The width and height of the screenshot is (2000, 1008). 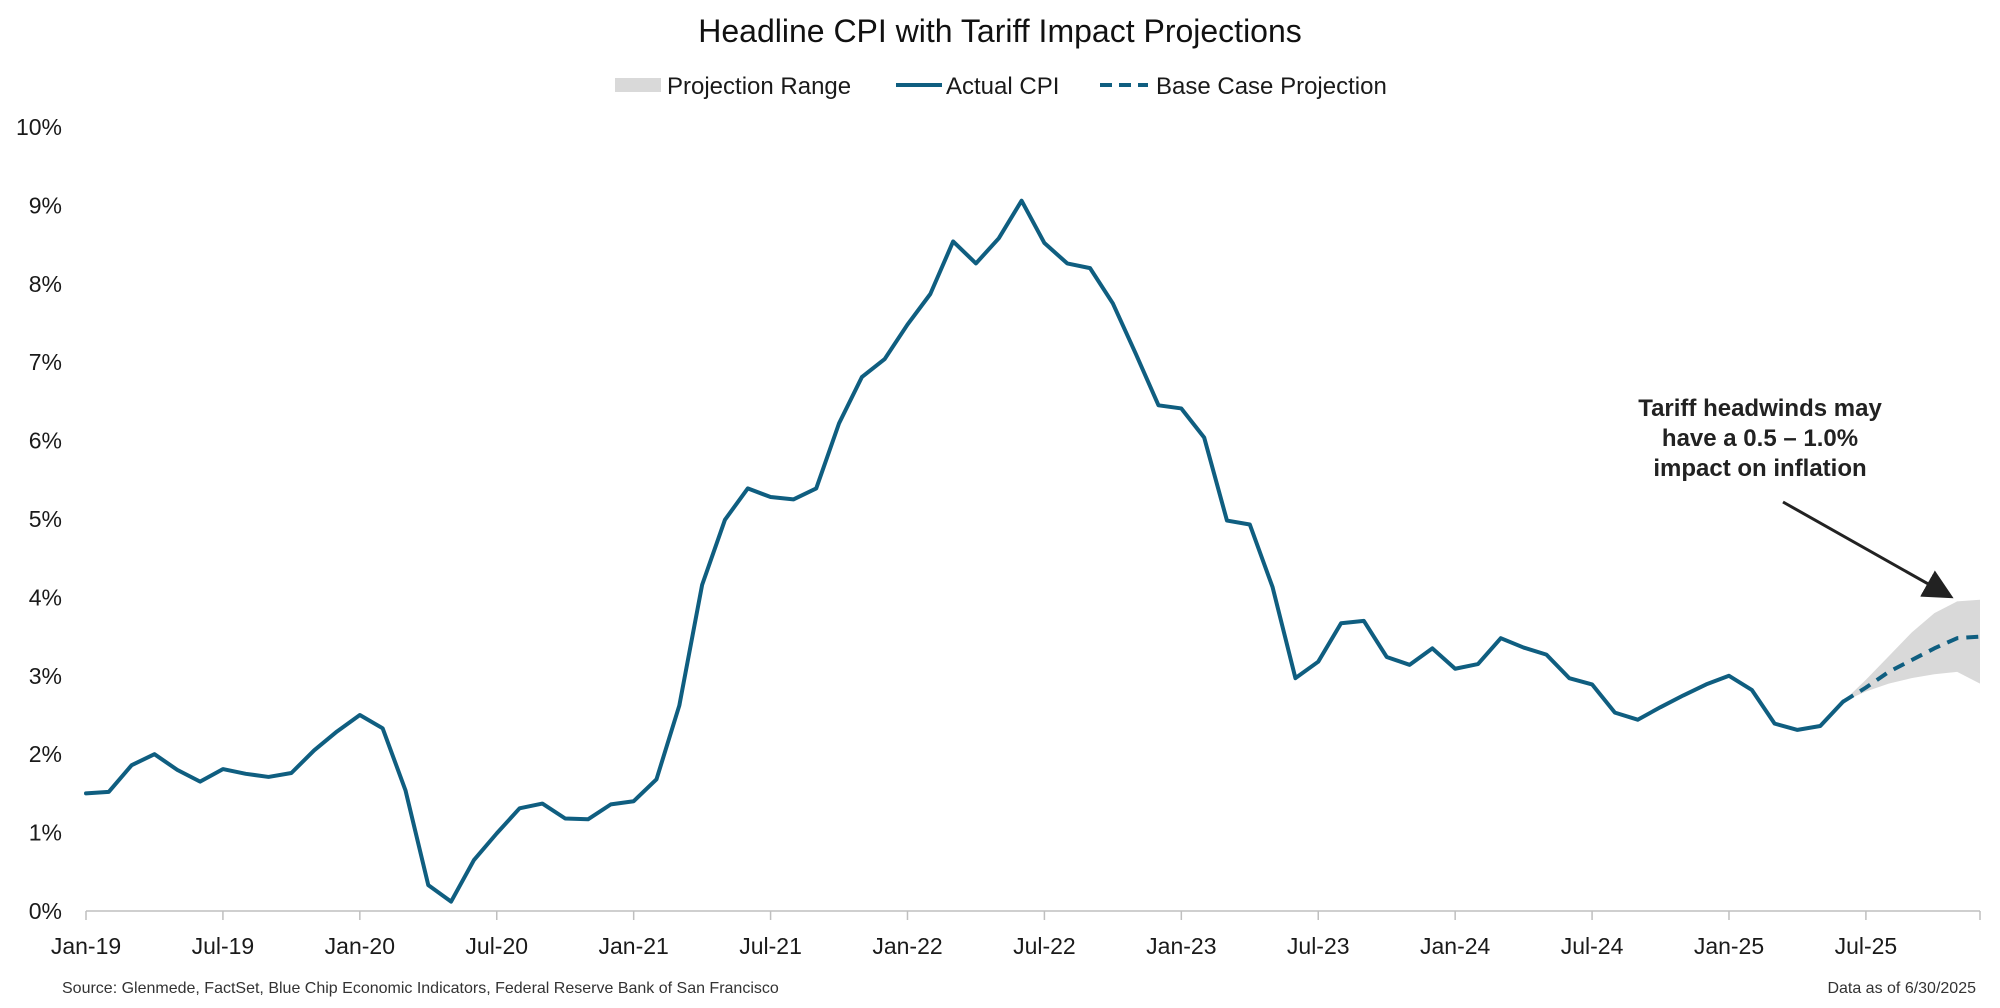 What do you see at coordinates (770, 946) in the screenshot?
I see `x-tick-label: Jul-21` at bounding box center [770, 946].